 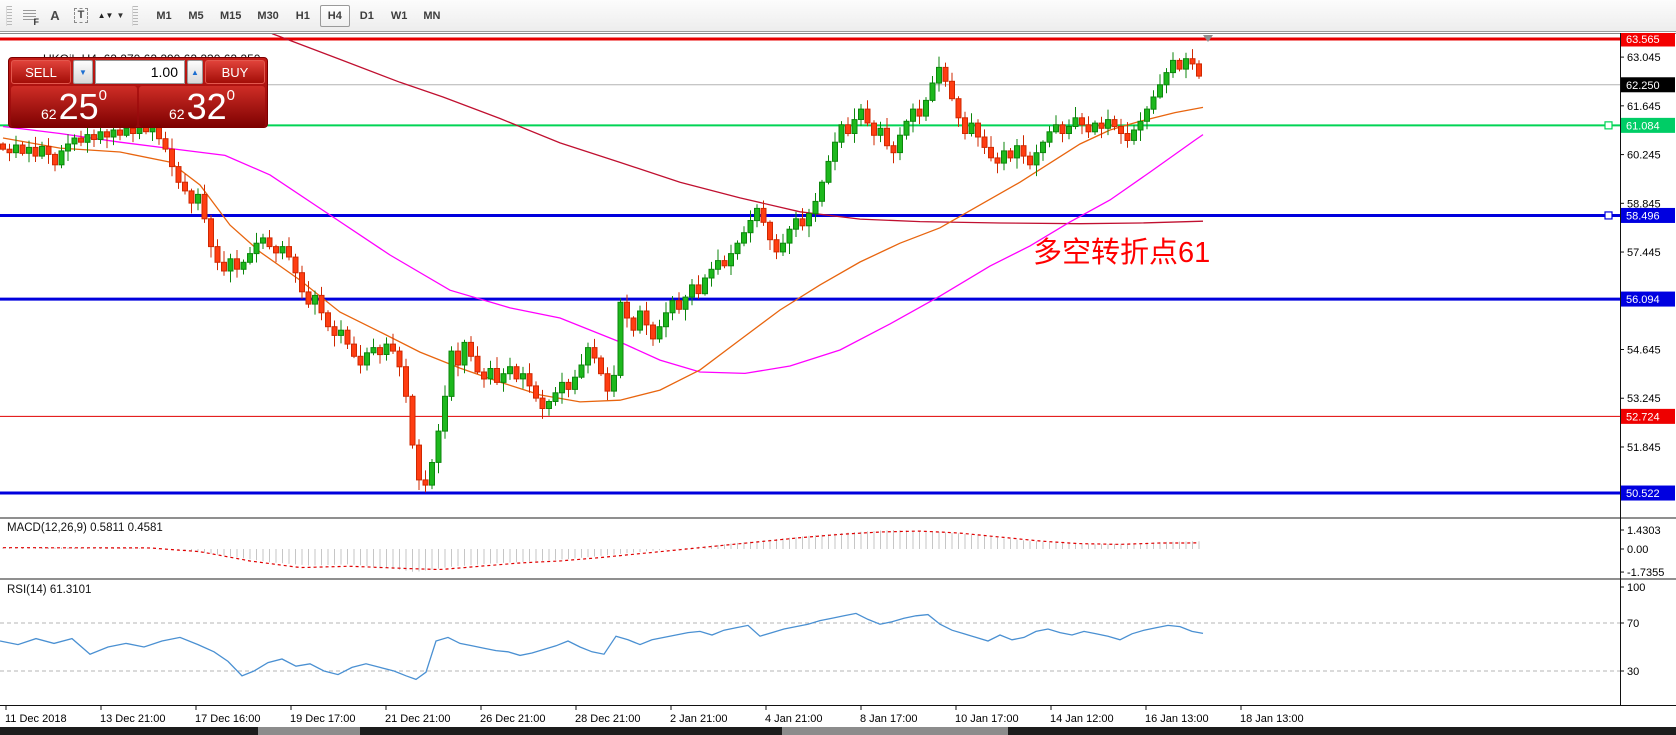 I want to click on time-axis-label: 26 Dec 21:00, so click(x=512, y=719).